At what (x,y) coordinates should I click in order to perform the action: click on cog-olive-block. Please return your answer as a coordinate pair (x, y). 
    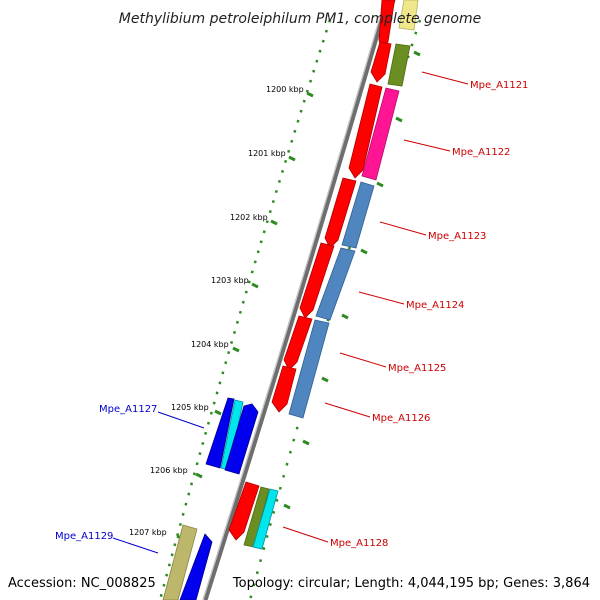
    Looking at the image, I should click on (399, 65).